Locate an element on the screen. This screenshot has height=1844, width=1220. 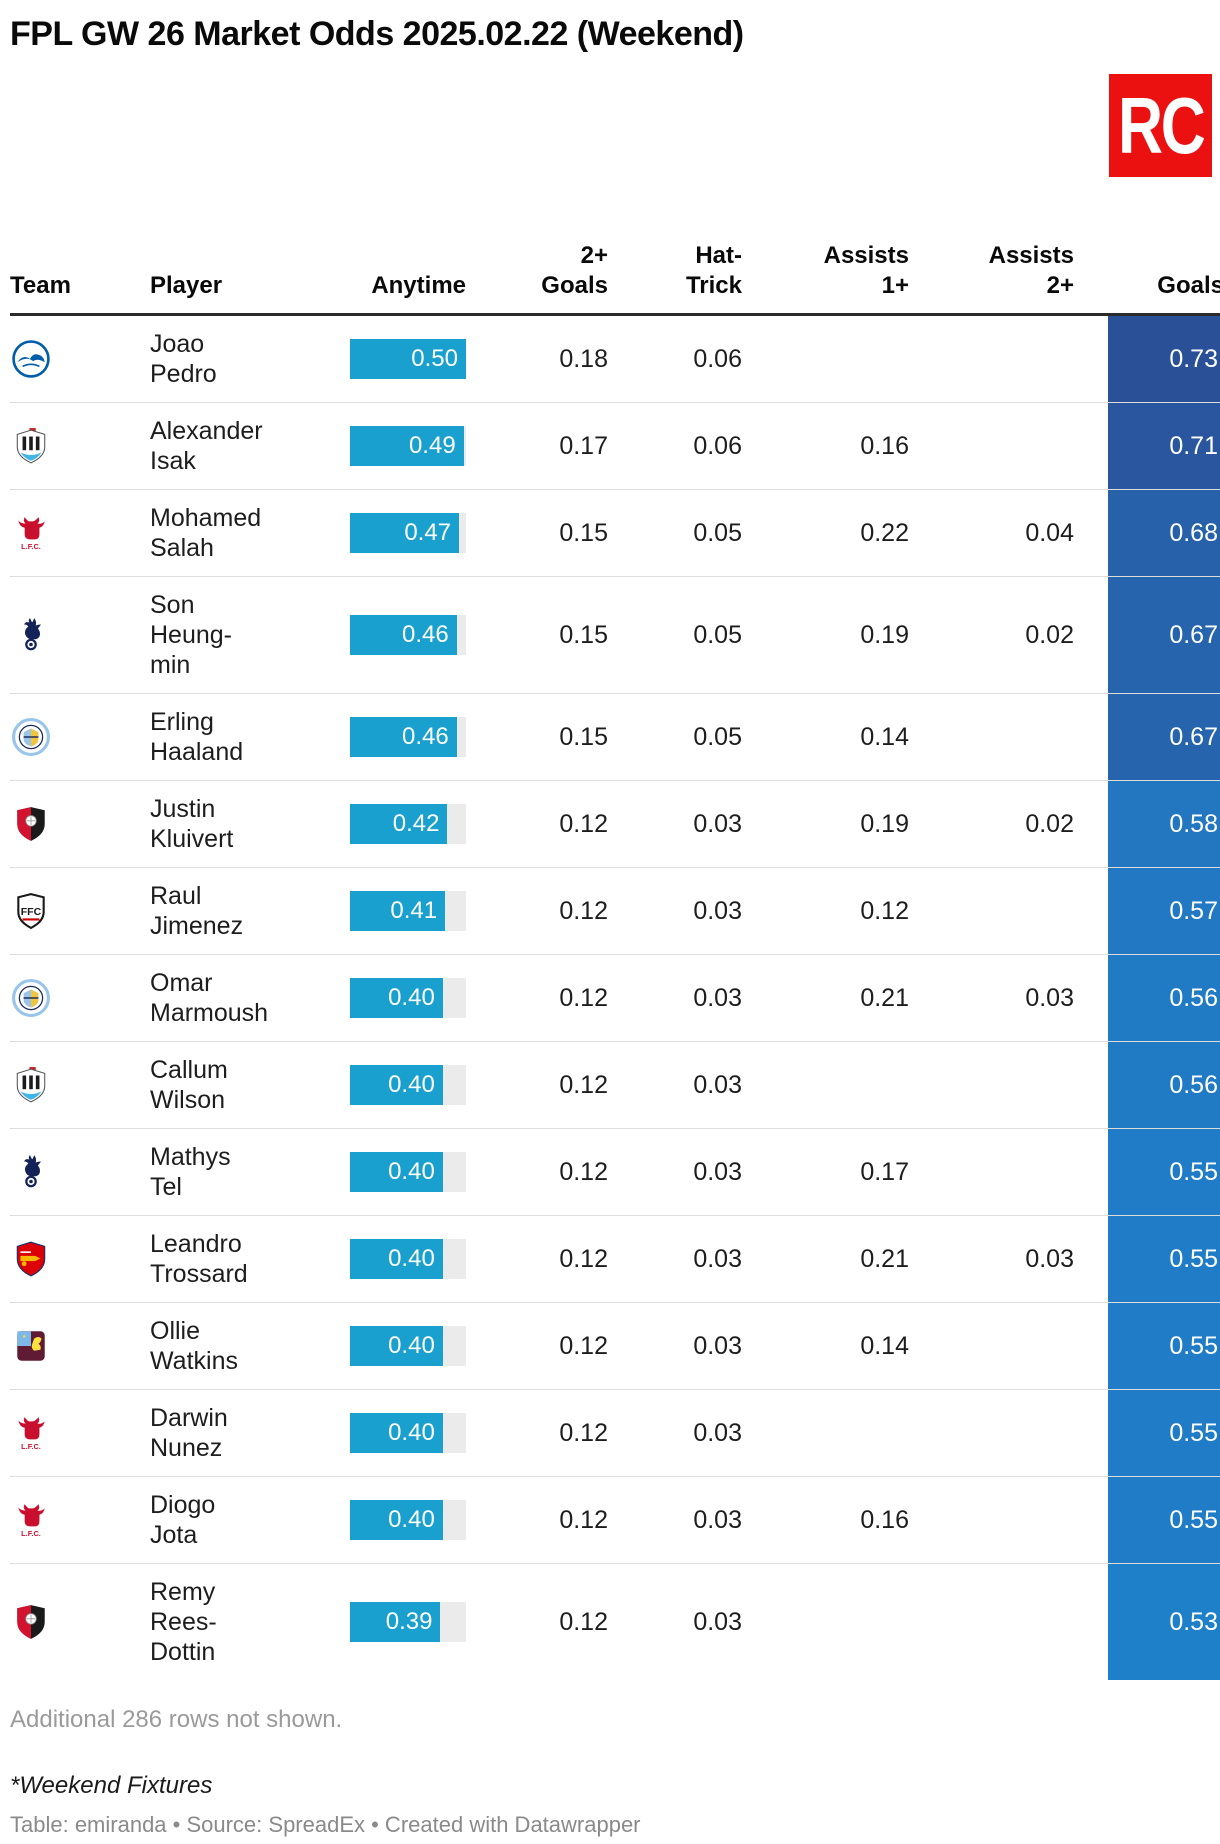
player-name-line: Omar is located at coordinates (181, 983).